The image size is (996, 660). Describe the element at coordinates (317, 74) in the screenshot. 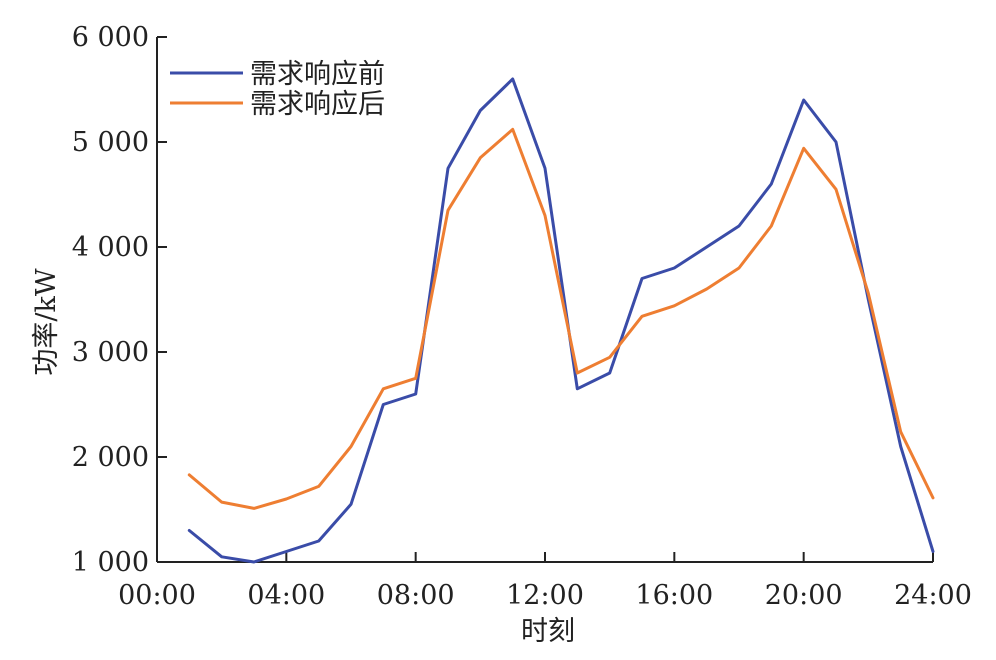

I see `legend-label-1: 需求响应前` at that location.